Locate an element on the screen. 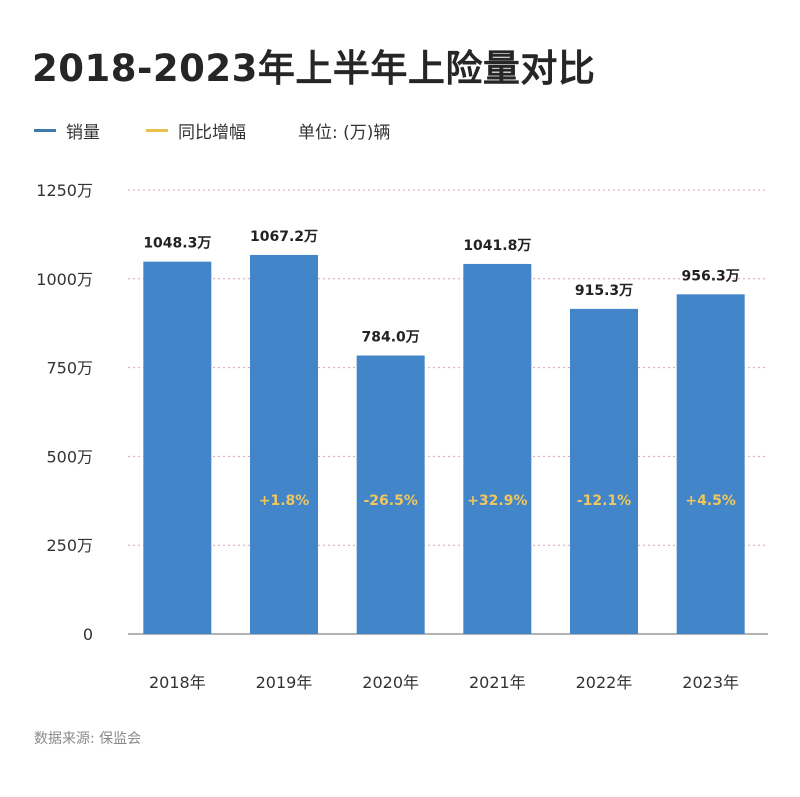 This screenshot has height=797, width=800. bar-value-label: 784.0万 is located at coordinates (391, 338).